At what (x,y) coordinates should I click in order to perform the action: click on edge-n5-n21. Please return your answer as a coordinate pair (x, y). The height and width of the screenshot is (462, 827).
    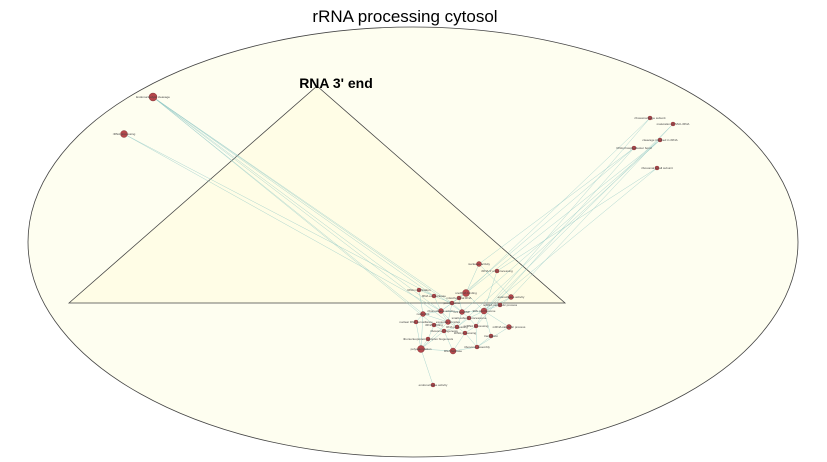
    Looking at the image, I should click on (558, 233).